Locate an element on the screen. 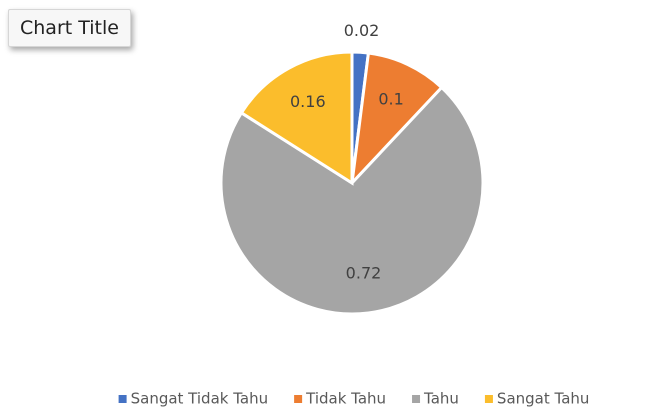 The image size is (662, 410). legend-label: Tidak Tahu is located at coordinates (345, 399).